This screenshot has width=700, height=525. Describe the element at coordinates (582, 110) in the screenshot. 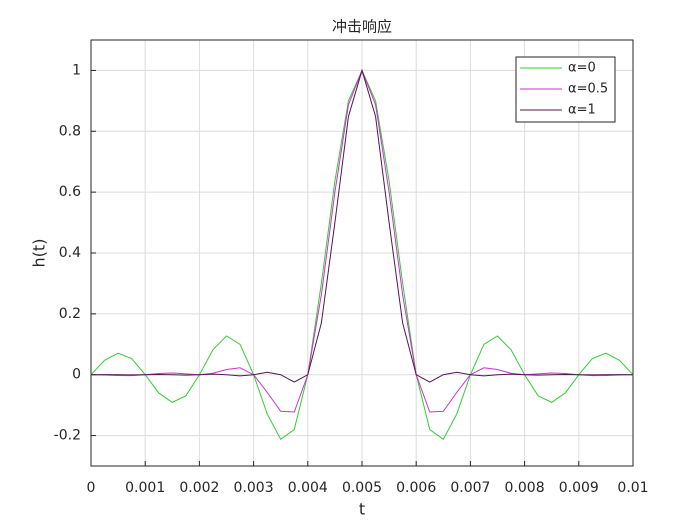

I see `legend-label: α=1` at that location.